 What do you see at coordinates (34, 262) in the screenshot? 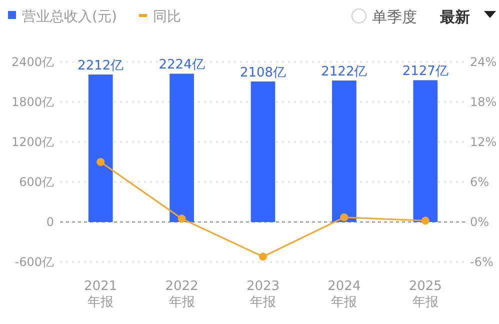
I see `y-tick-label: -600亿` at bounding box center [34, 262].